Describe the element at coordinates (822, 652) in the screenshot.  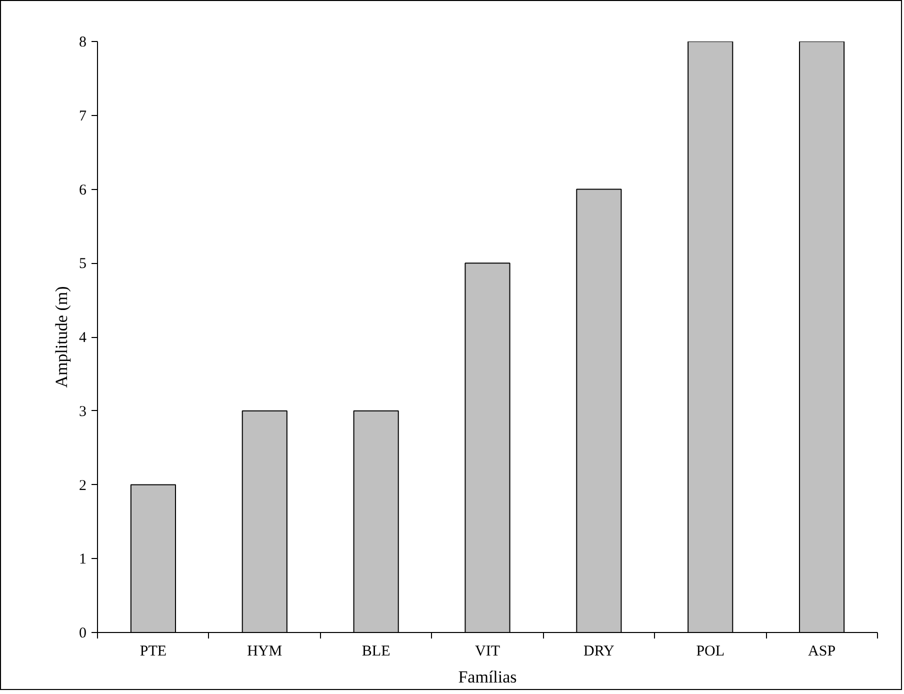
I see `x-tick-label: ASP` at that location.